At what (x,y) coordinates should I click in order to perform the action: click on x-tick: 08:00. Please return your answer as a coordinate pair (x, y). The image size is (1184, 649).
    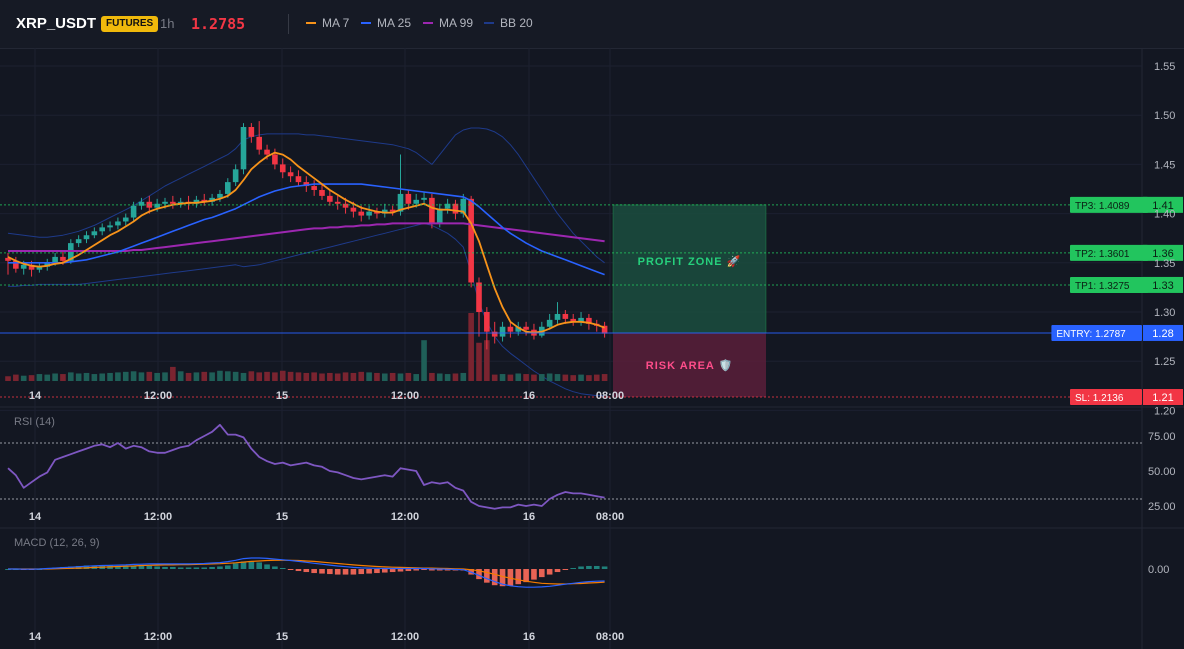
    Looking at the image, I should click on (610, 637).